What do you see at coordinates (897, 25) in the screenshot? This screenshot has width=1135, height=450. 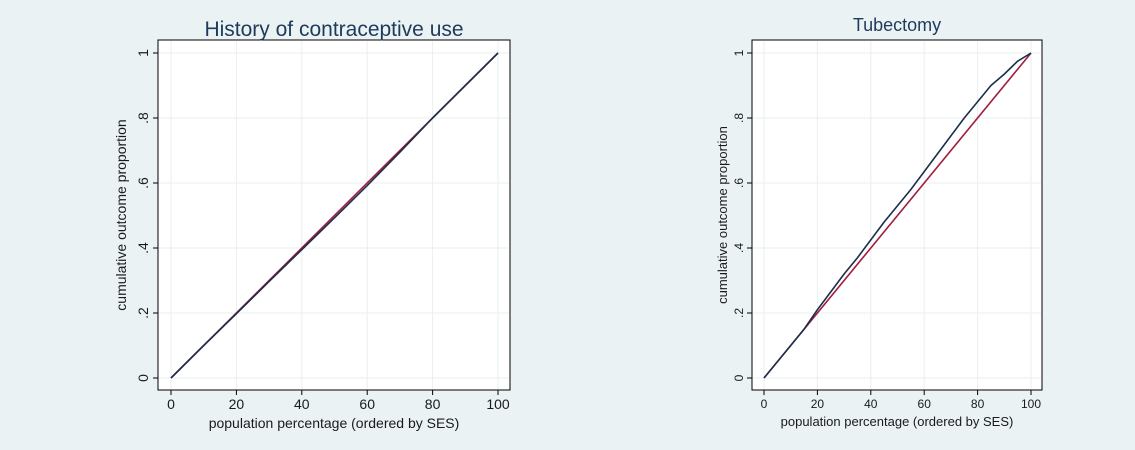 I see `chart-title: Tubectomy` at bounding box center [897, 25].